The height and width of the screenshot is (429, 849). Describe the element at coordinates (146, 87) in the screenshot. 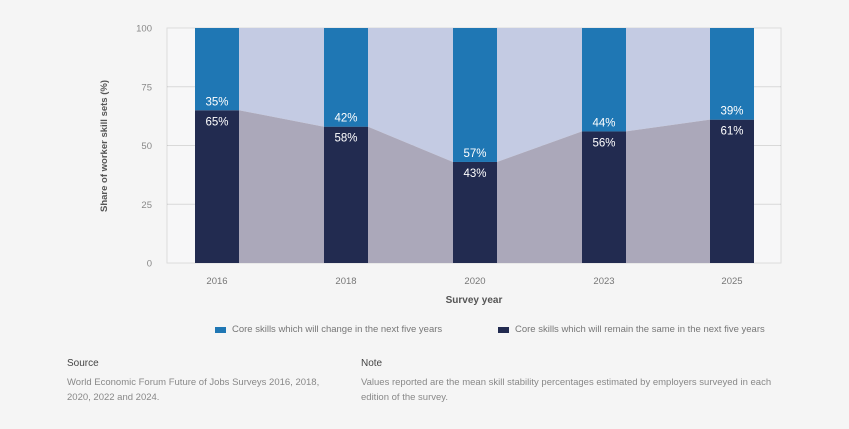

I see `y-tick-label: 75` at that location.